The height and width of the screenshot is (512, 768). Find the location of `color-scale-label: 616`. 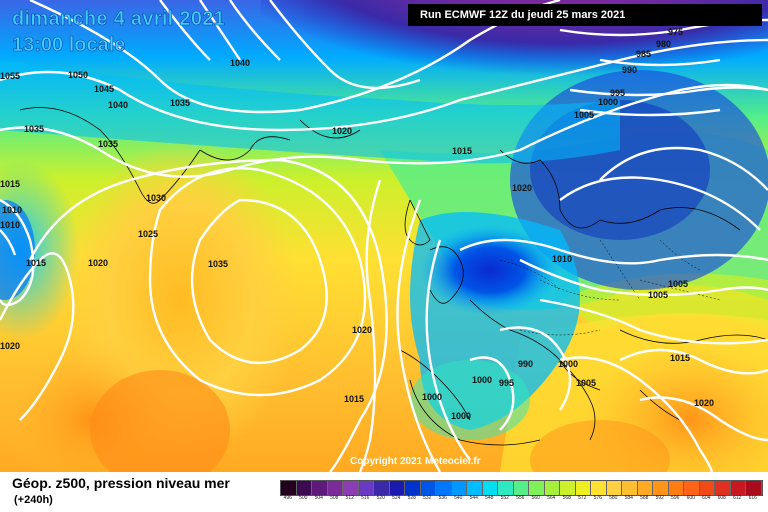

color-scale-label: 616 is located at coordinates (752, 498).